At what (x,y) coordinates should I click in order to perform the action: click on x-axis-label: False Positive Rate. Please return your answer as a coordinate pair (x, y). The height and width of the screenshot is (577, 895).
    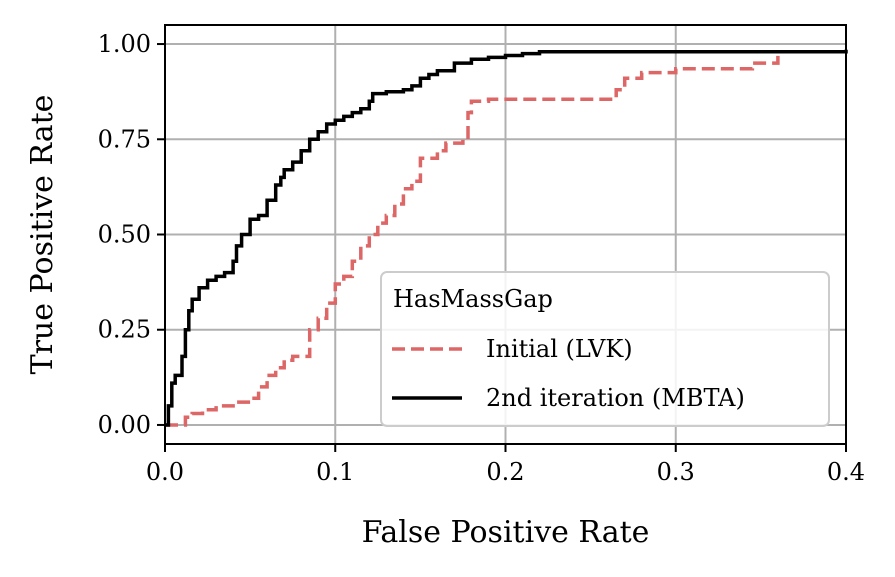
    Looking at the image, I should click on (506, 532).